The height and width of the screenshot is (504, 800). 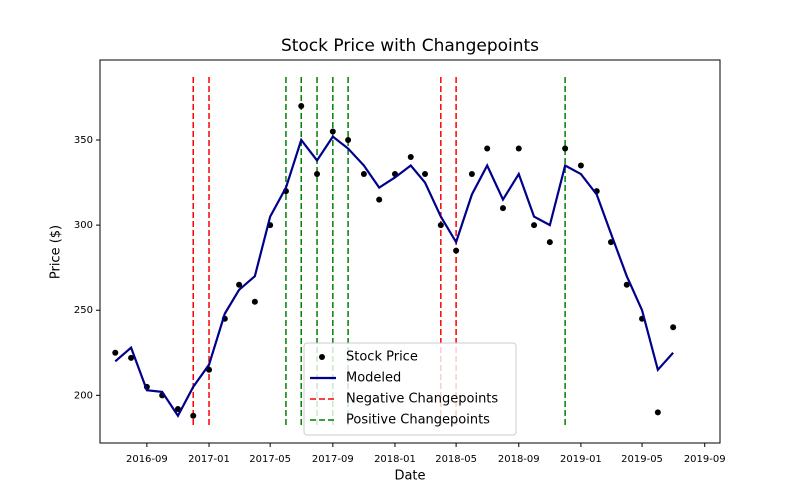 What do you see at coordinates (382, 357) in the screenshot?
I see `legend-label: Stock Price` at bounding box center [382, 357].